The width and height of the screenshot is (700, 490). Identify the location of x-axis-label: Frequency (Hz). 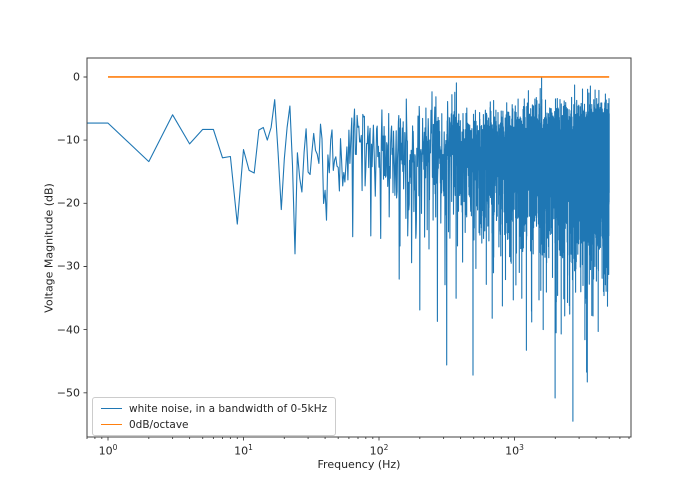
(359, 464).